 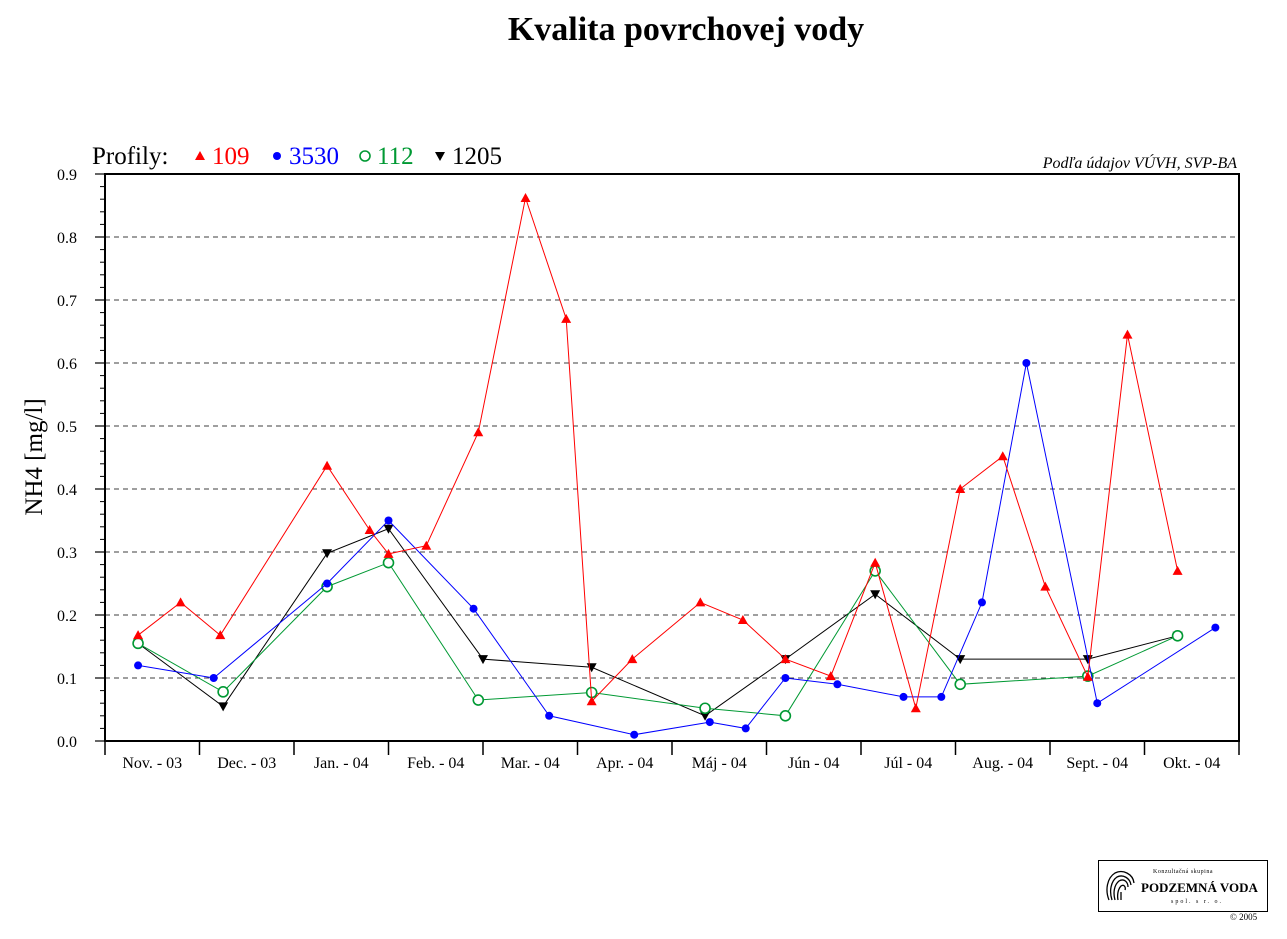 What do you see at coordinates (1120, 885) in the screenshot?
I see `logo-emblem-icon` at bounding box center [1120, 885].